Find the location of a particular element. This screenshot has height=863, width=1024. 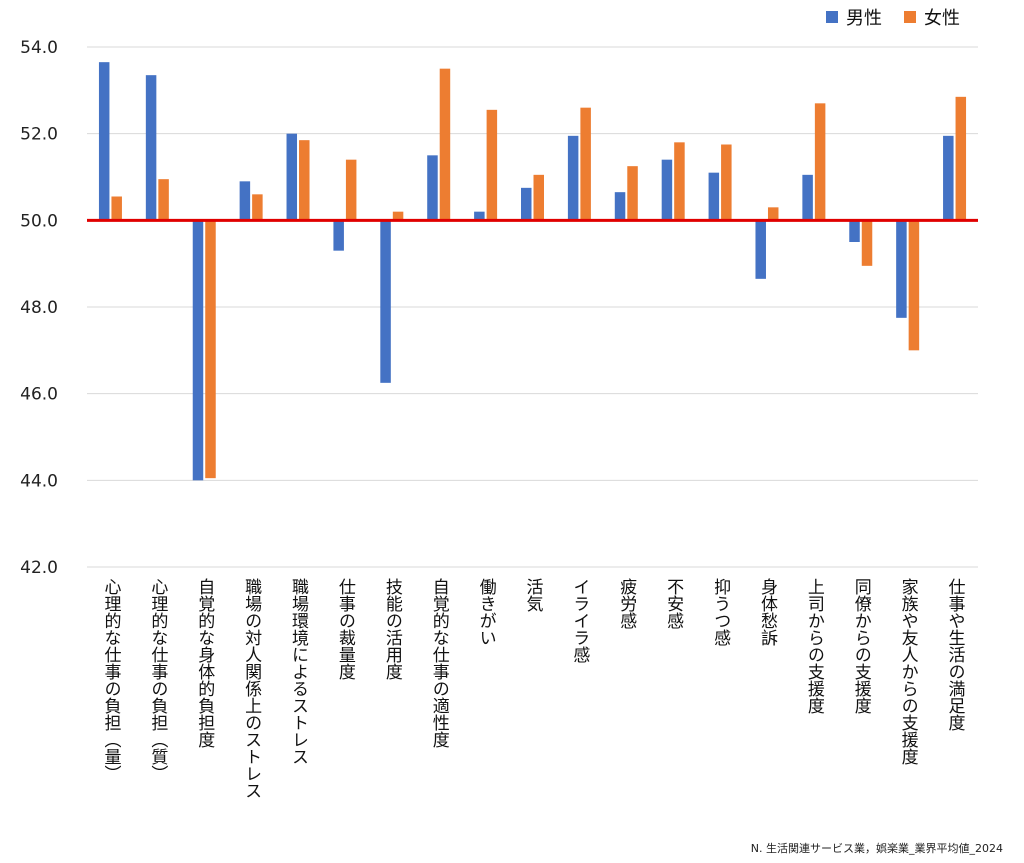

category-label: 不安感 is located at coordinates (673, 603).